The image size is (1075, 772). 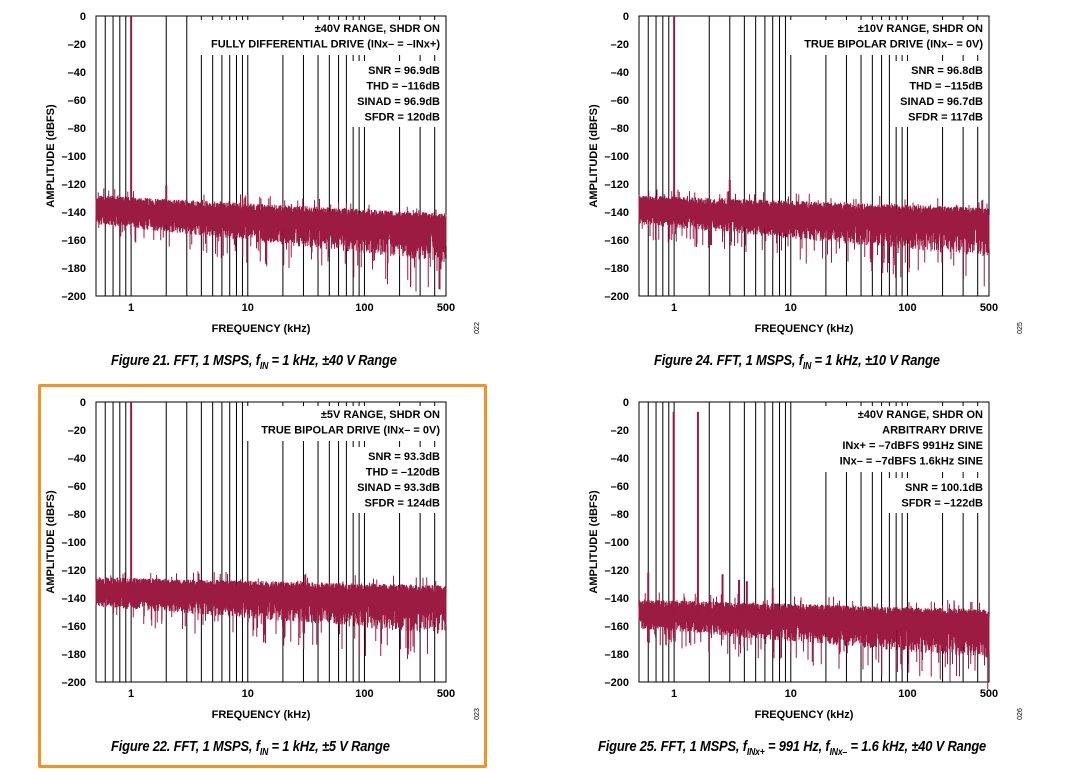 I want to click on stats-line: SNR = 96.8dB, so click(x=947, y=71).